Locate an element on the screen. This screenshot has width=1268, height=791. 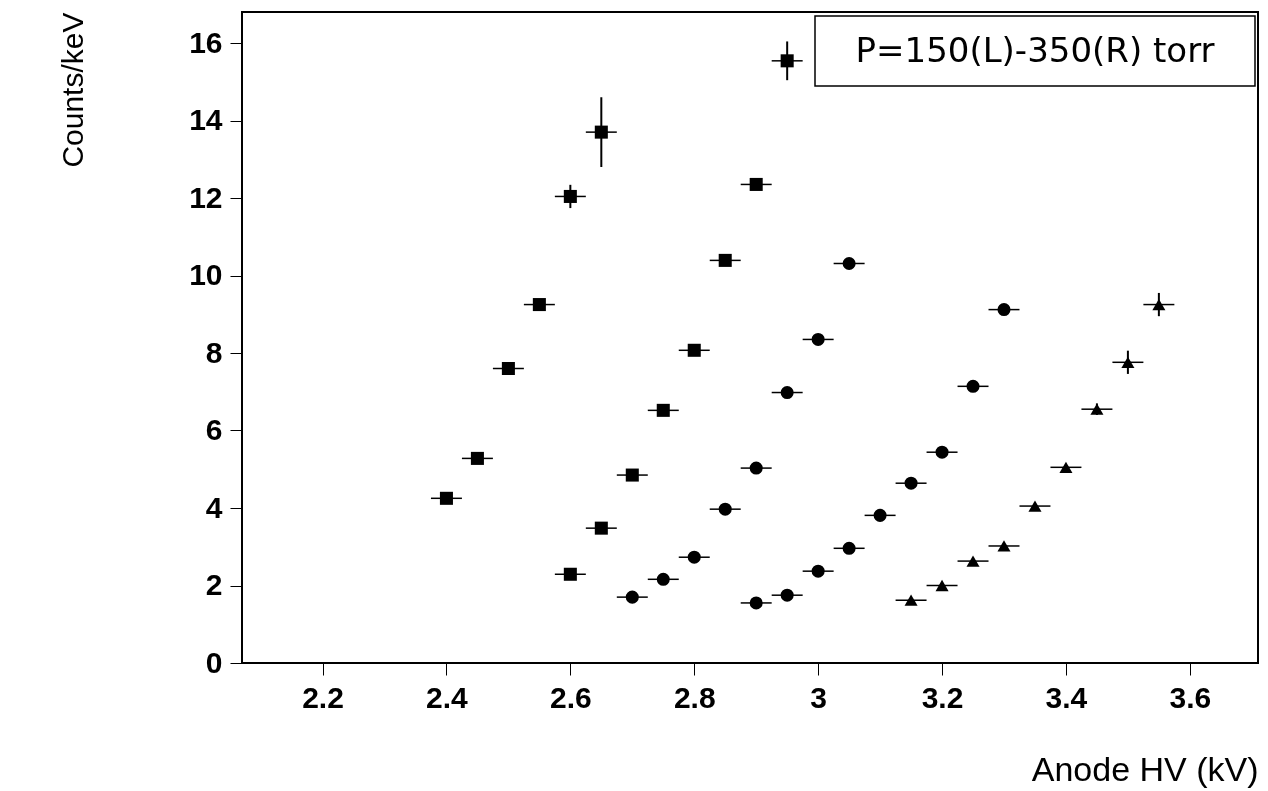
y-tick-label: 6 is located at coordinates (214, 429).